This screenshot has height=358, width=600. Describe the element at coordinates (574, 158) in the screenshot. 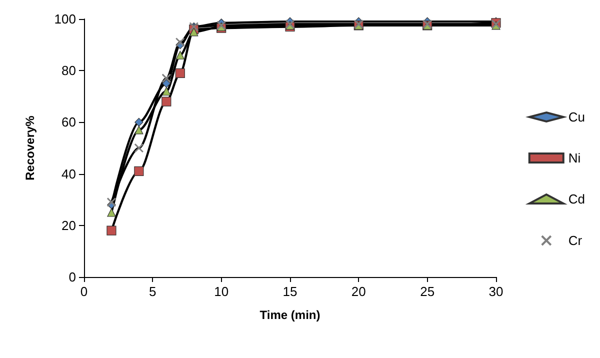

I see `legend-label: Ni` at that location.